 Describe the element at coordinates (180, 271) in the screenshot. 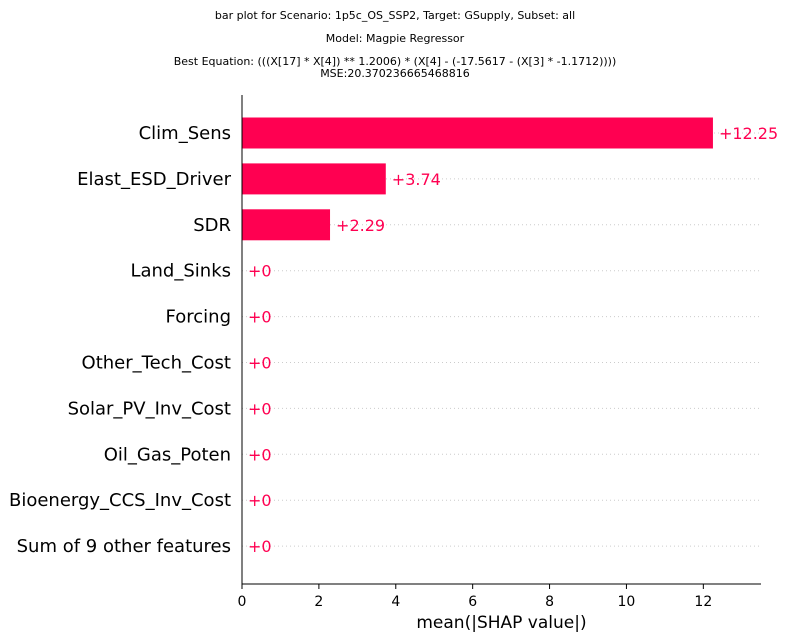

I see `feature-label-land-sinks: Land_Sinks` at that location.